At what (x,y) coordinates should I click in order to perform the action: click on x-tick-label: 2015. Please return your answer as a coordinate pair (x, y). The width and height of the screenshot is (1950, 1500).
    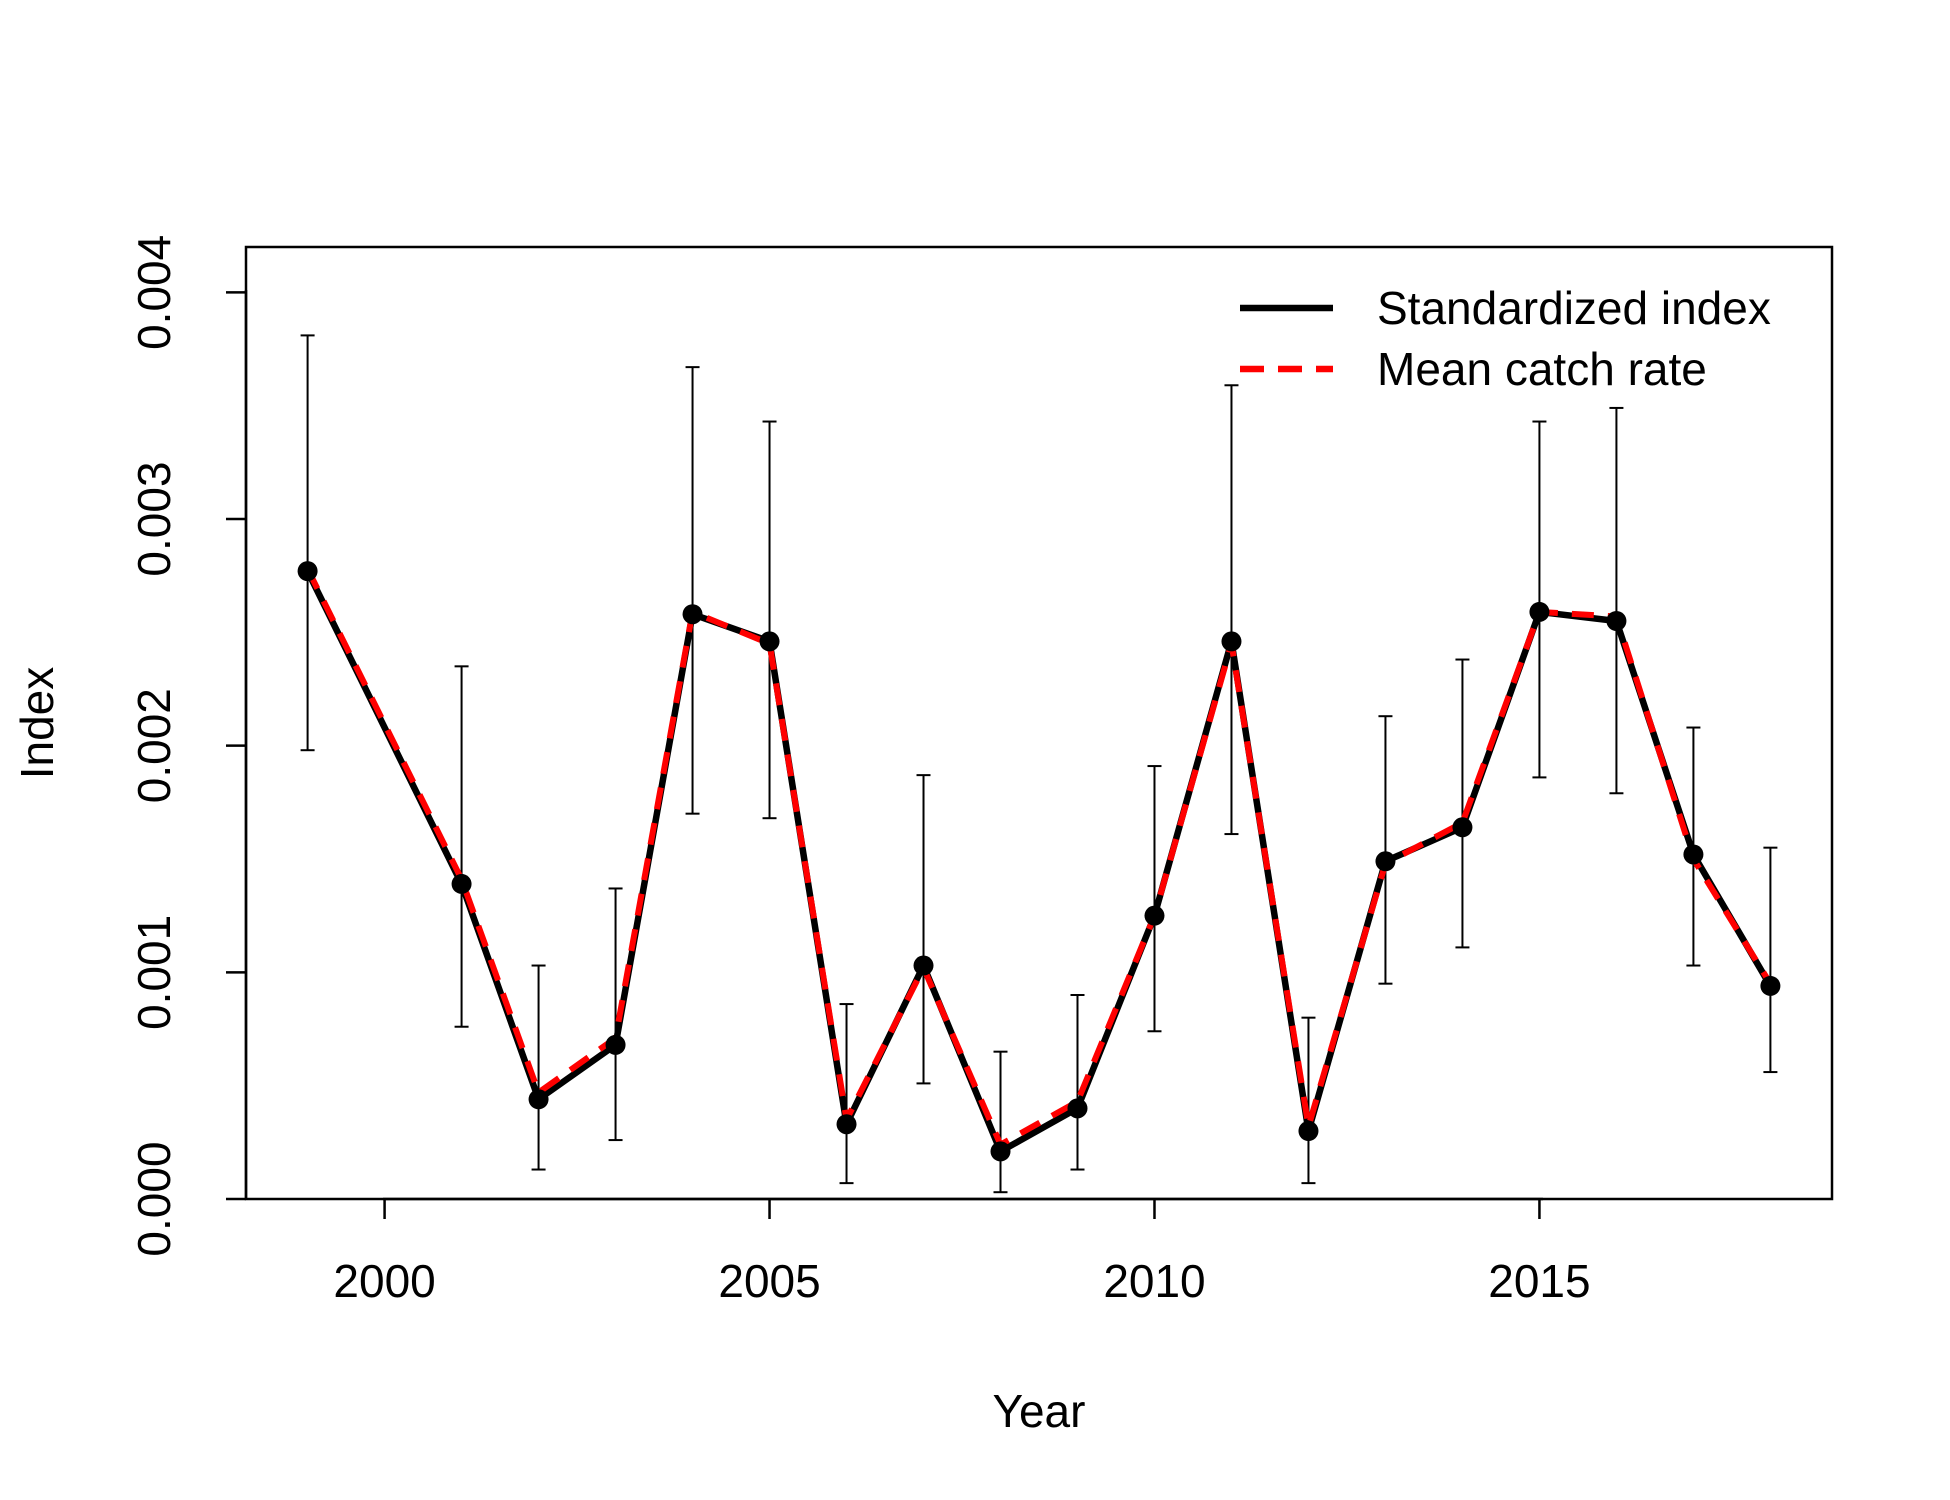
    Looking at the image, I should click on (1539, 1281).